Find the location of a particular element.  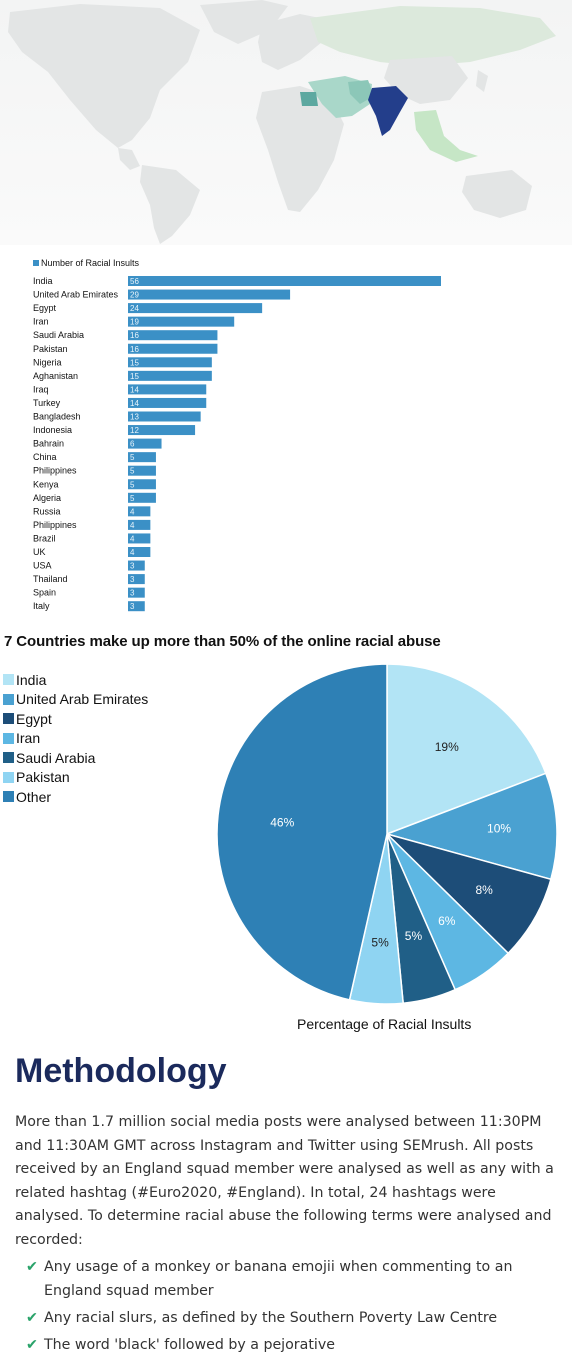

bar-category-label: Iran is located at coordinates (41, 322).